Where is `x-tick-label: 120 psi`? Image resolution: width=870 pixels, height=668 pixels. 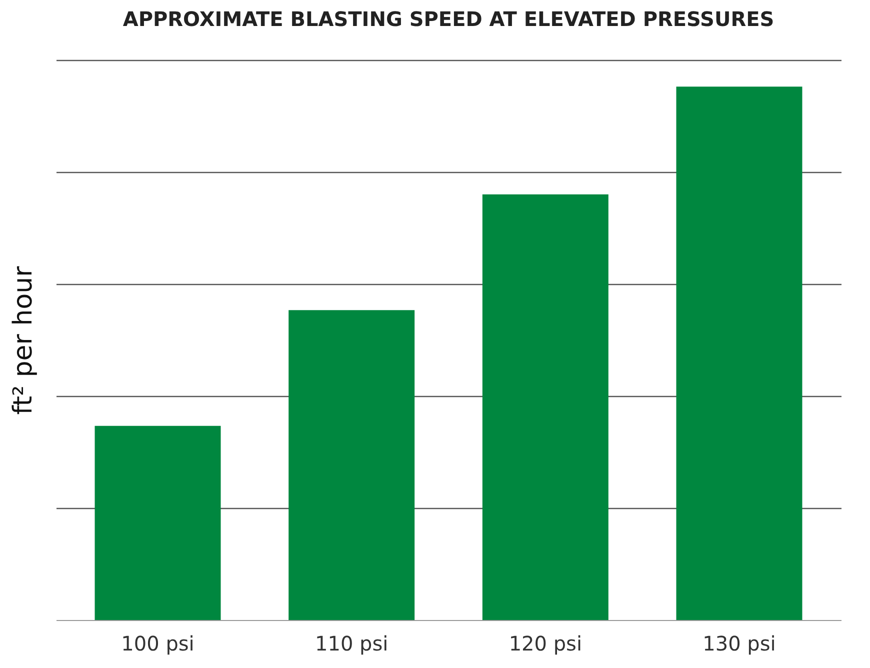
x-tick-label: 120 psi is located at coordinates (545, 644).